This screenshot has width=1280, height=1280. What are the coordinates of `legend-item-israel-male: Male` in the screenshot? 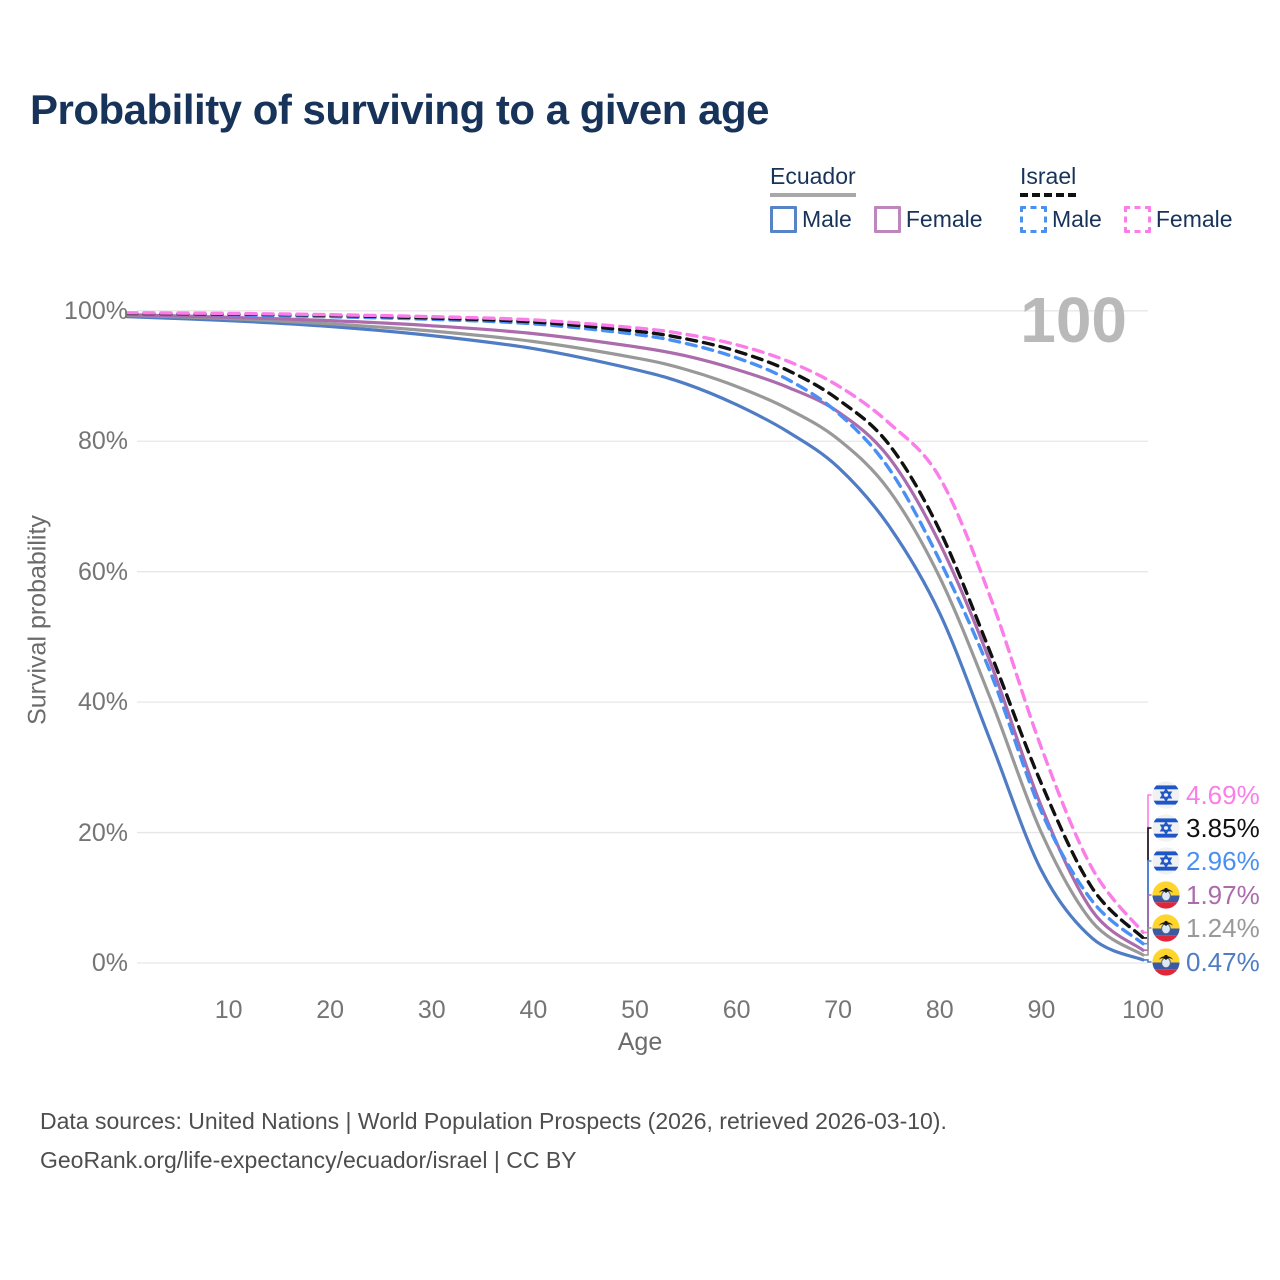 It's located at (1061, 219).